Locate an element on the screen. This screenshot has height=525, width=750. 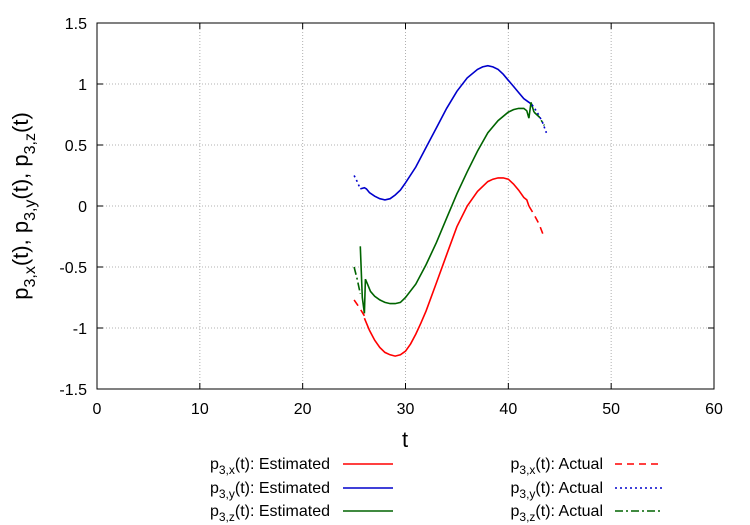
x-tick-label: 50 is located at coordinates (611, 409).